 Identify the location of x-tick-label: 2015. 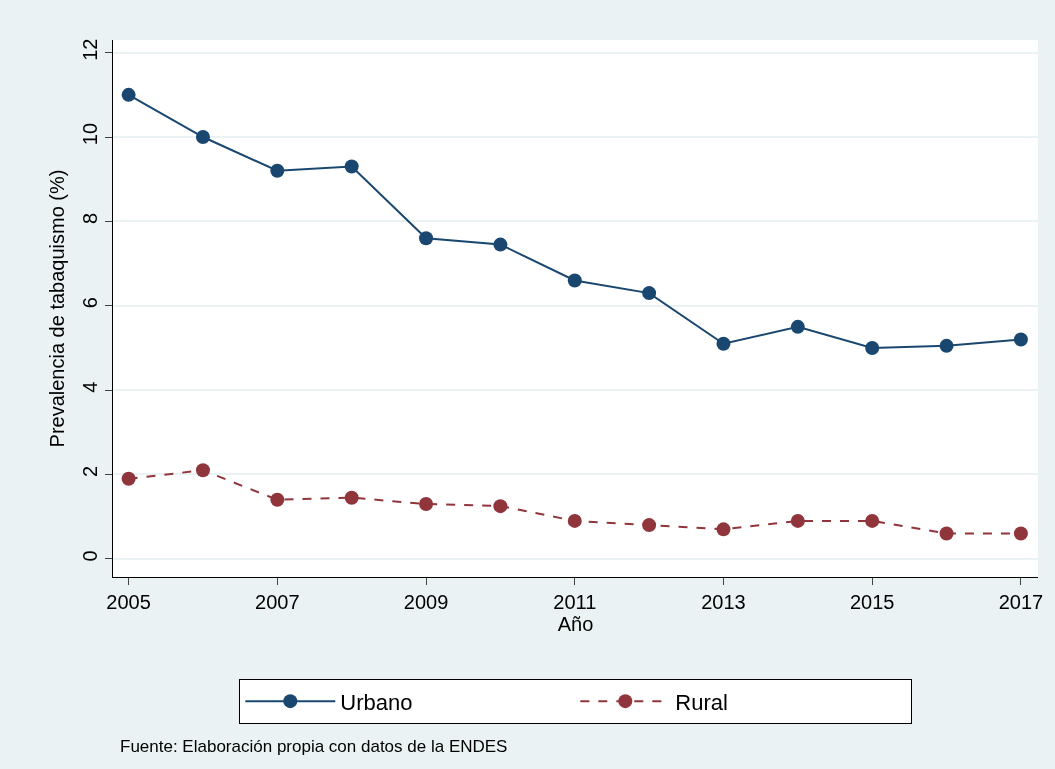
(872, 602).